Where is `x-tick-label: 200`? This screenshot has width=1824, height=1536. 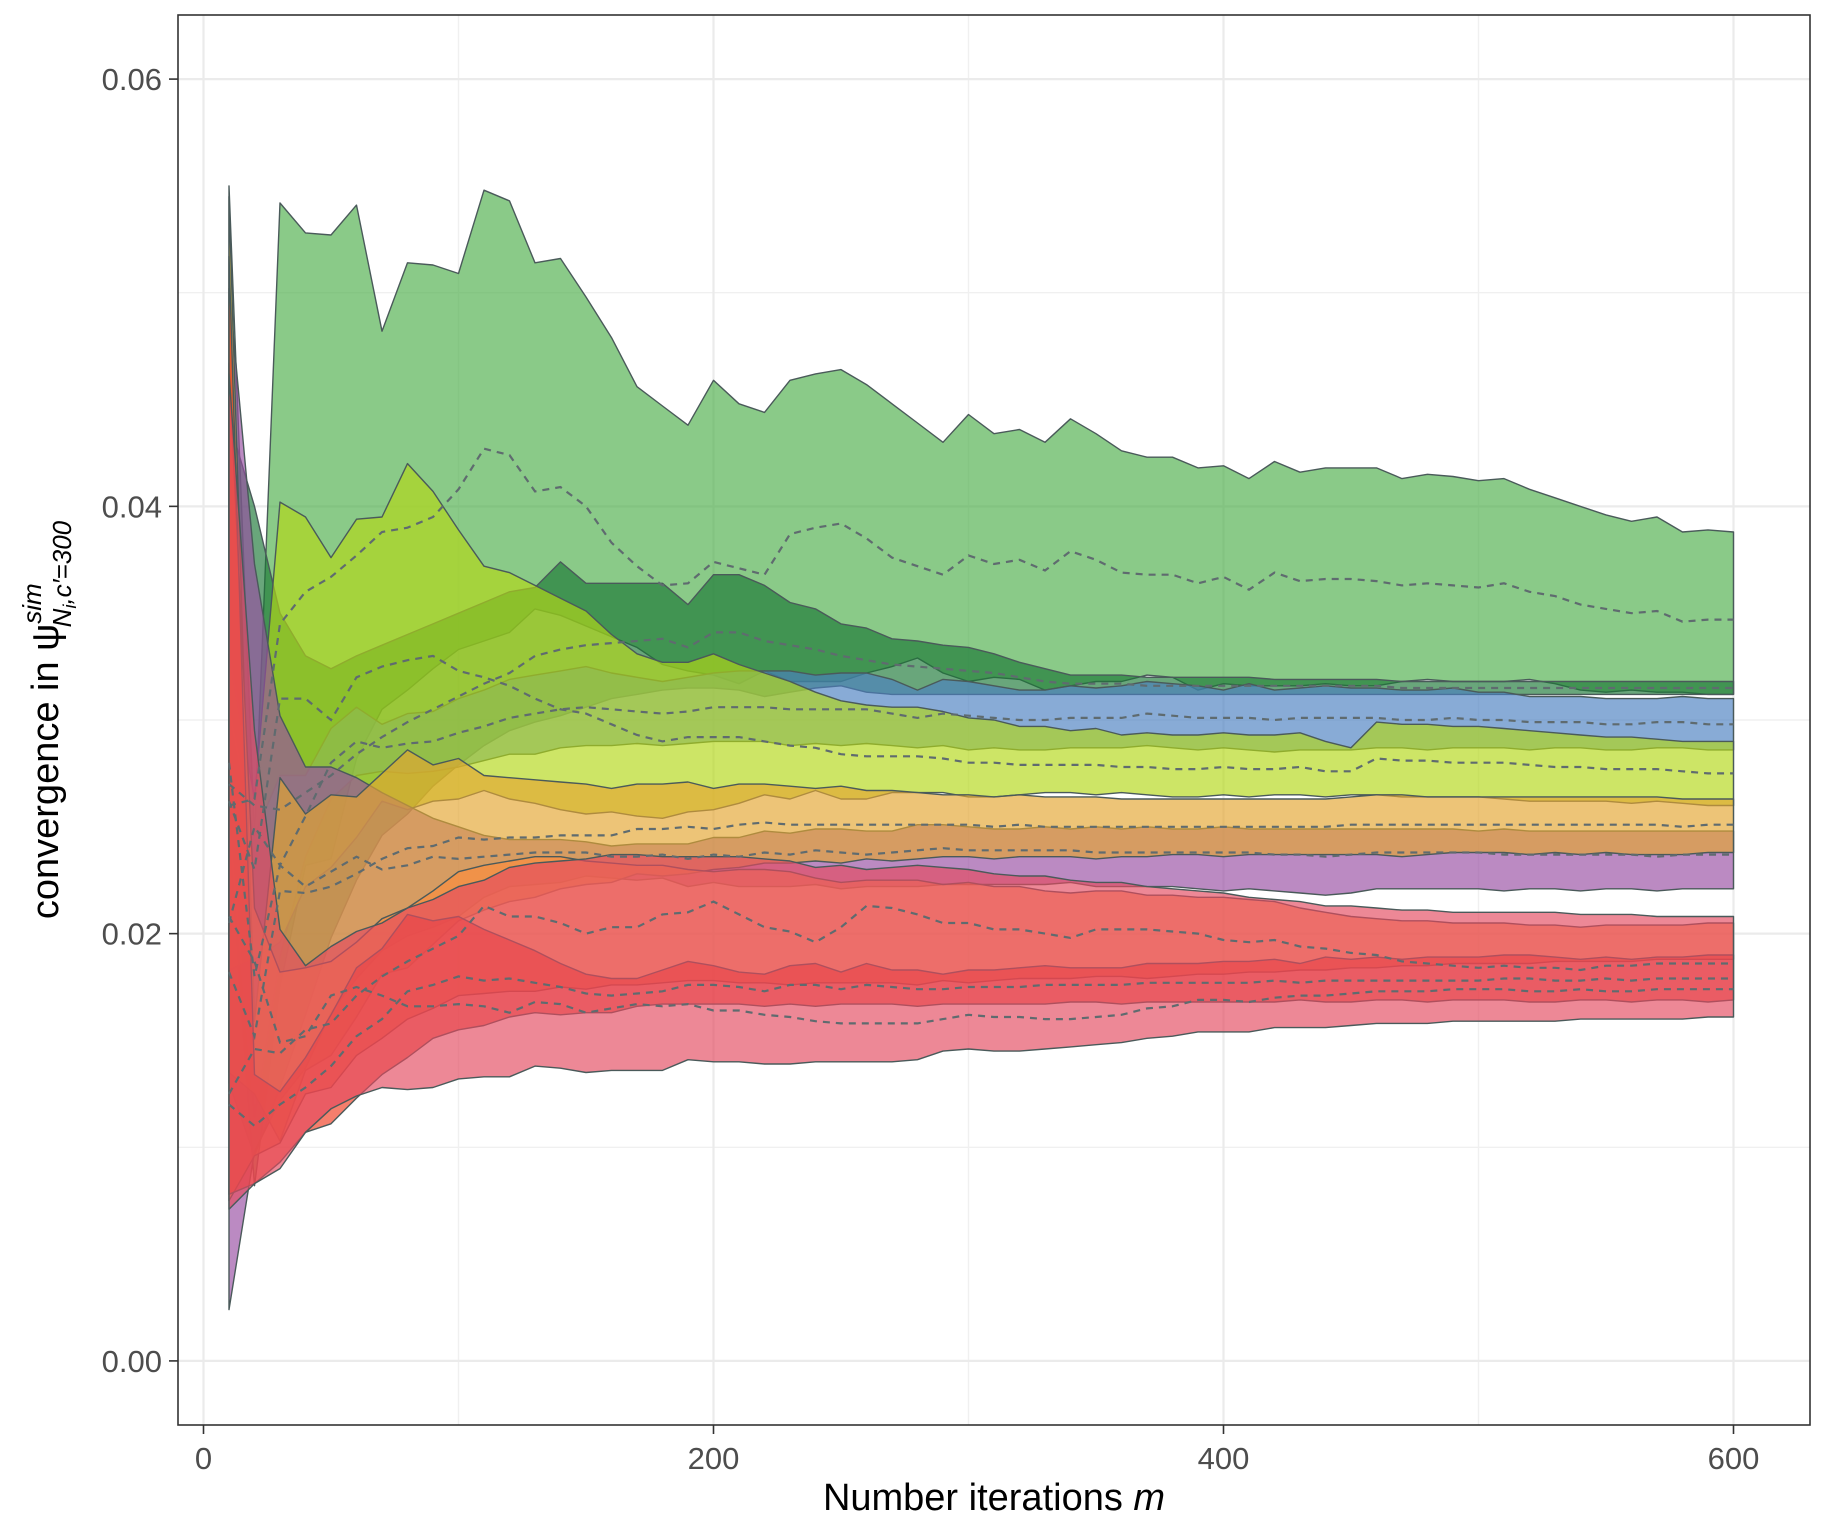
x-tick-label: 200 is located at coordinates (714, 1458).